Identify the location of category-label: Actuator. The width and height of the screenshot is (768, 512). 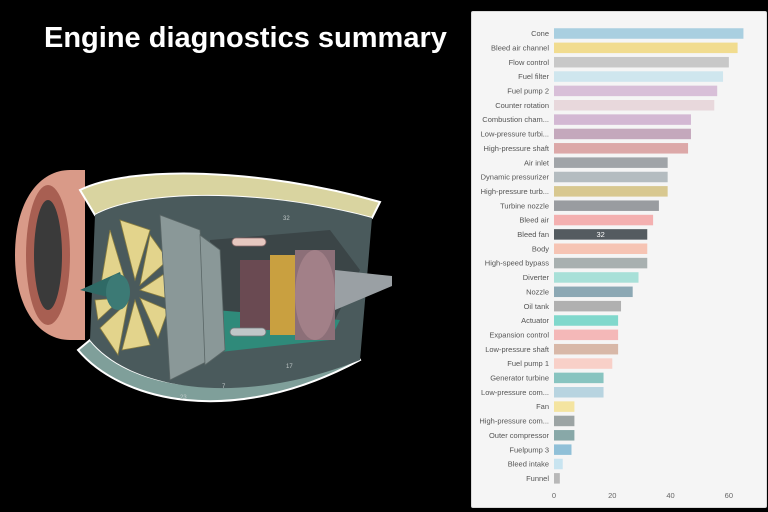
(535, 320).